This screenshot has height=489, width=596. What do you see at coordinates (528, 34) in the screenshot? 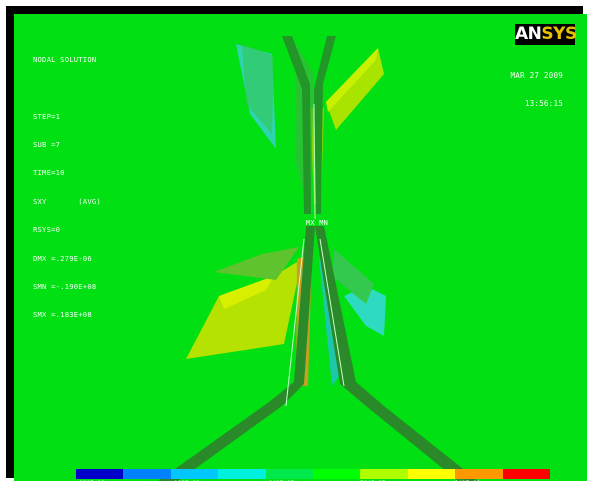
I see `logo-text-main: AN` at bounding box center [528, 34].